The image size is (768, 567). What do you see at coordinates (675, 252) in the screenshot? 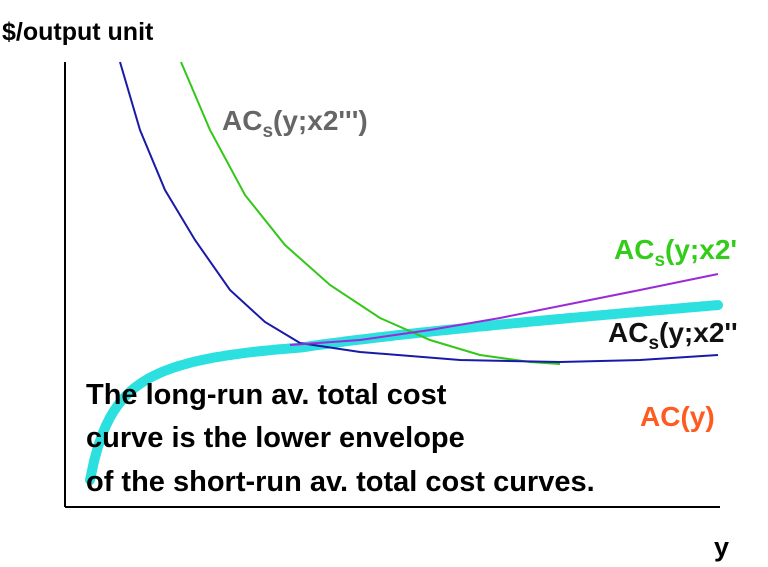
I see `series-label-x2-prime: ACs(y;x2'` at bounding box center [675, 252].